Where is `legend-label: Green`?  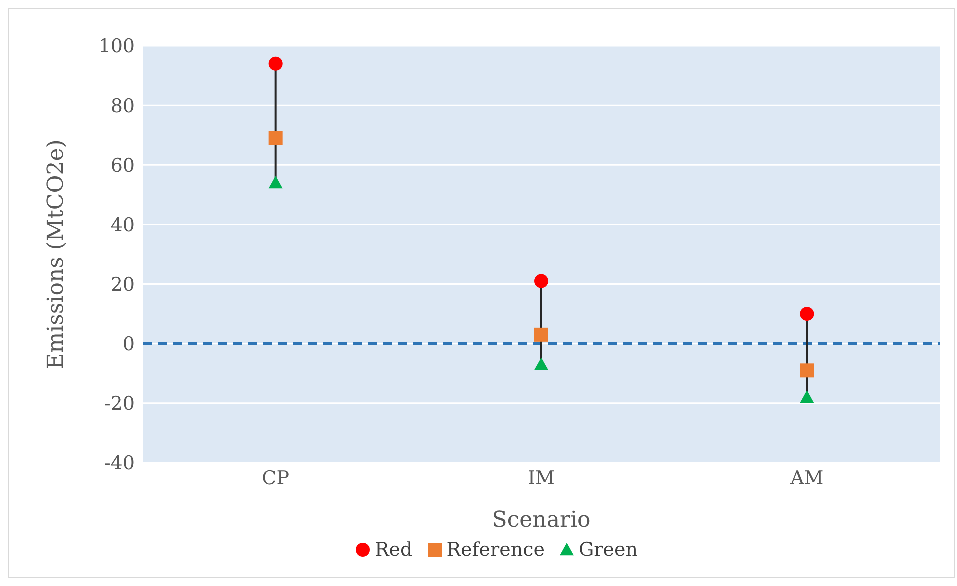
legend-label: Green is located at coordinates (608, 550).